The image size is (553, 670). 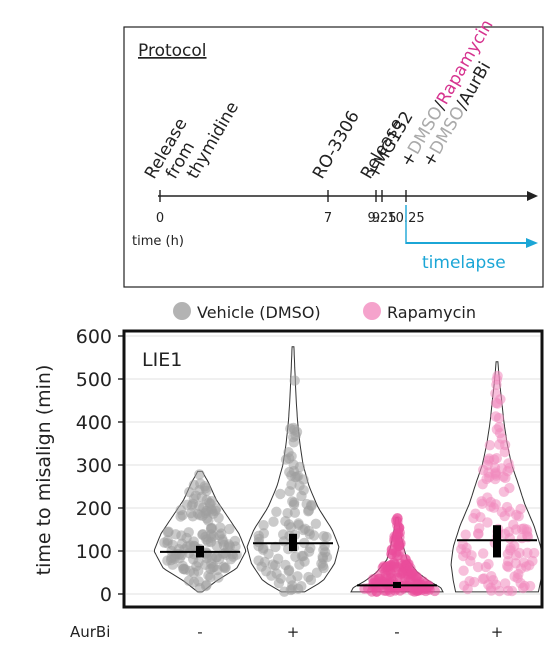 I want to click on legend-marker-rapamycin, so click(x=372, y=311).